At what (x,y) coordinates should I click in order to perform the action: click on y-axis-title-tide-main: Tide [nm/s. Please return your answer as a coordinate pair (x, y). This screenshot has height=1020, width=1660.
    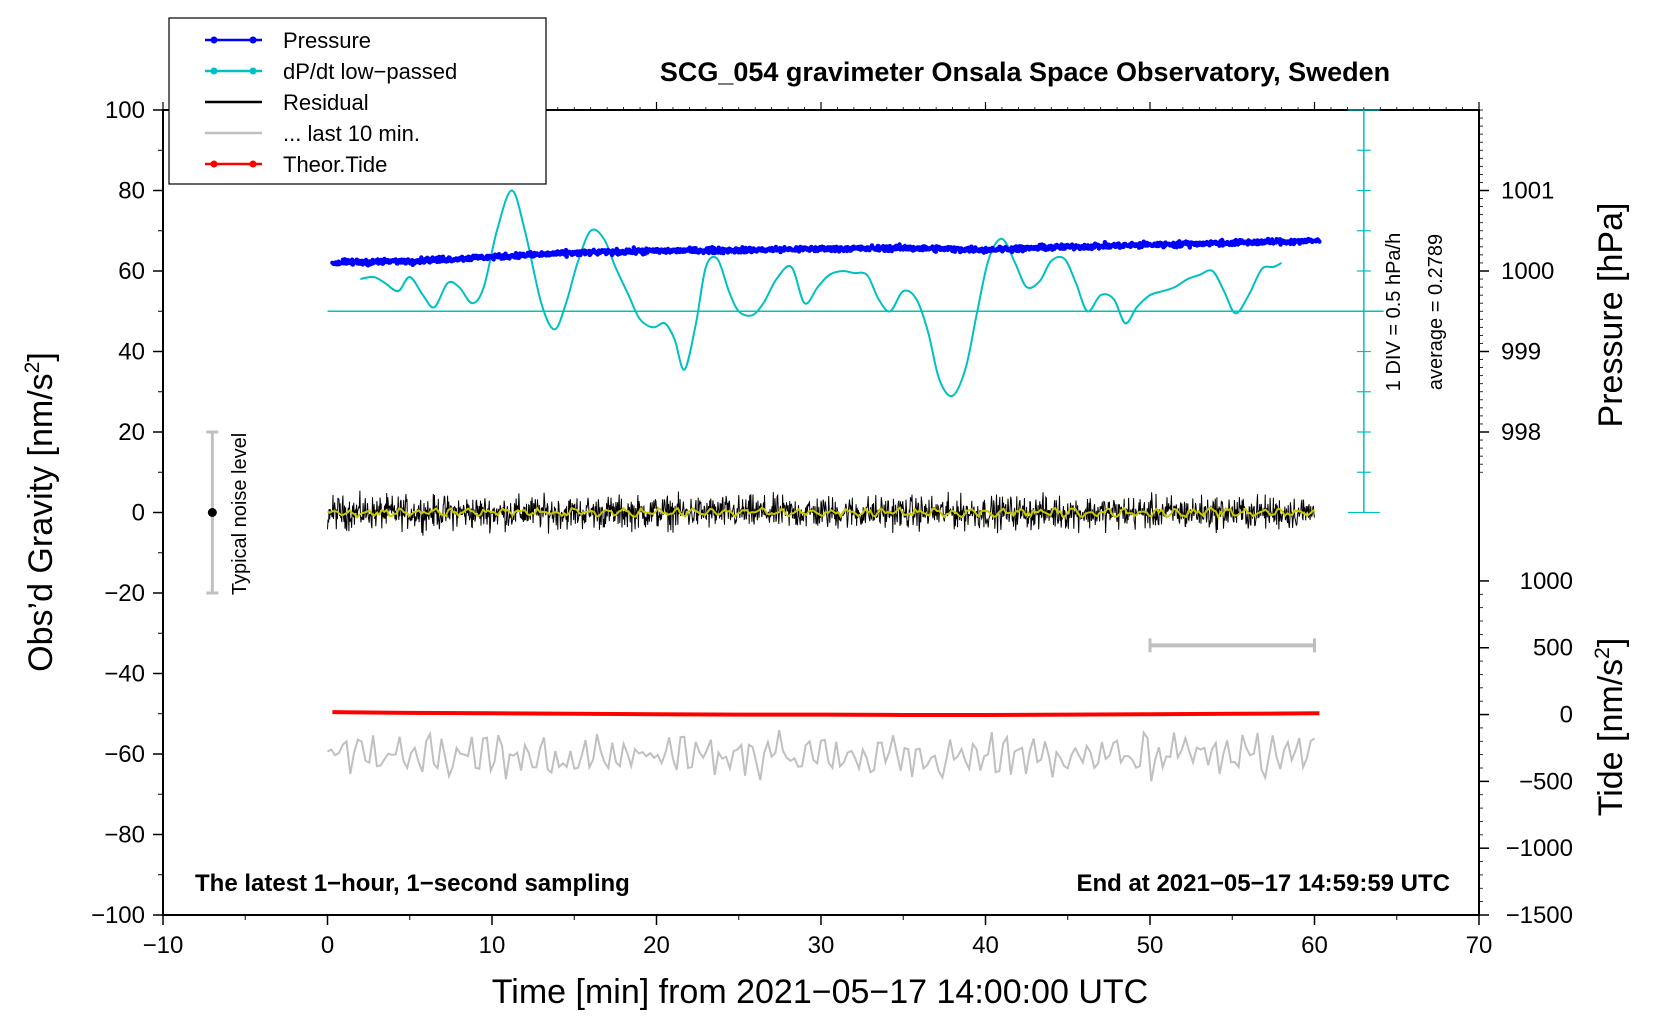
    Looking at the image, I should click on (1611, 737).